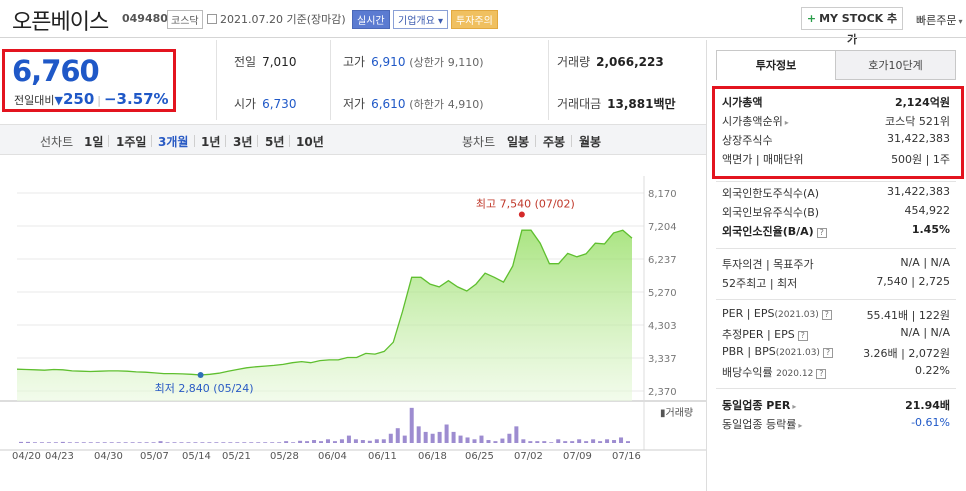  What do you see at coordinates (354, 104) in the screenshot?
I see `low-label: 저가` at bounding box center [354, 104].